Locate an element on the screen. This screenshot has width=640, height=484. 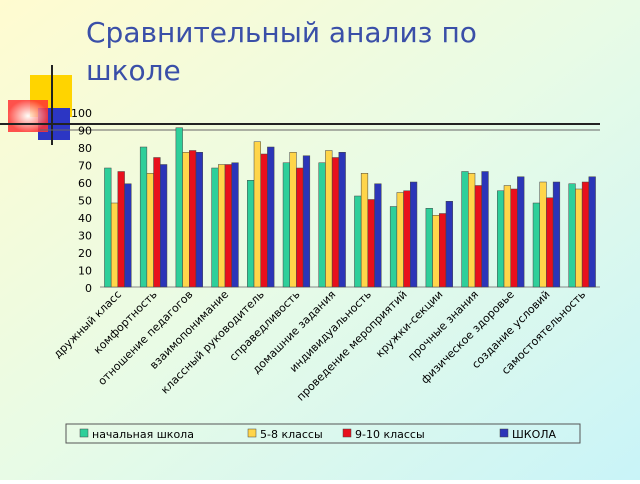
y-tick-label: 80 is located at coordinates (85, 148).